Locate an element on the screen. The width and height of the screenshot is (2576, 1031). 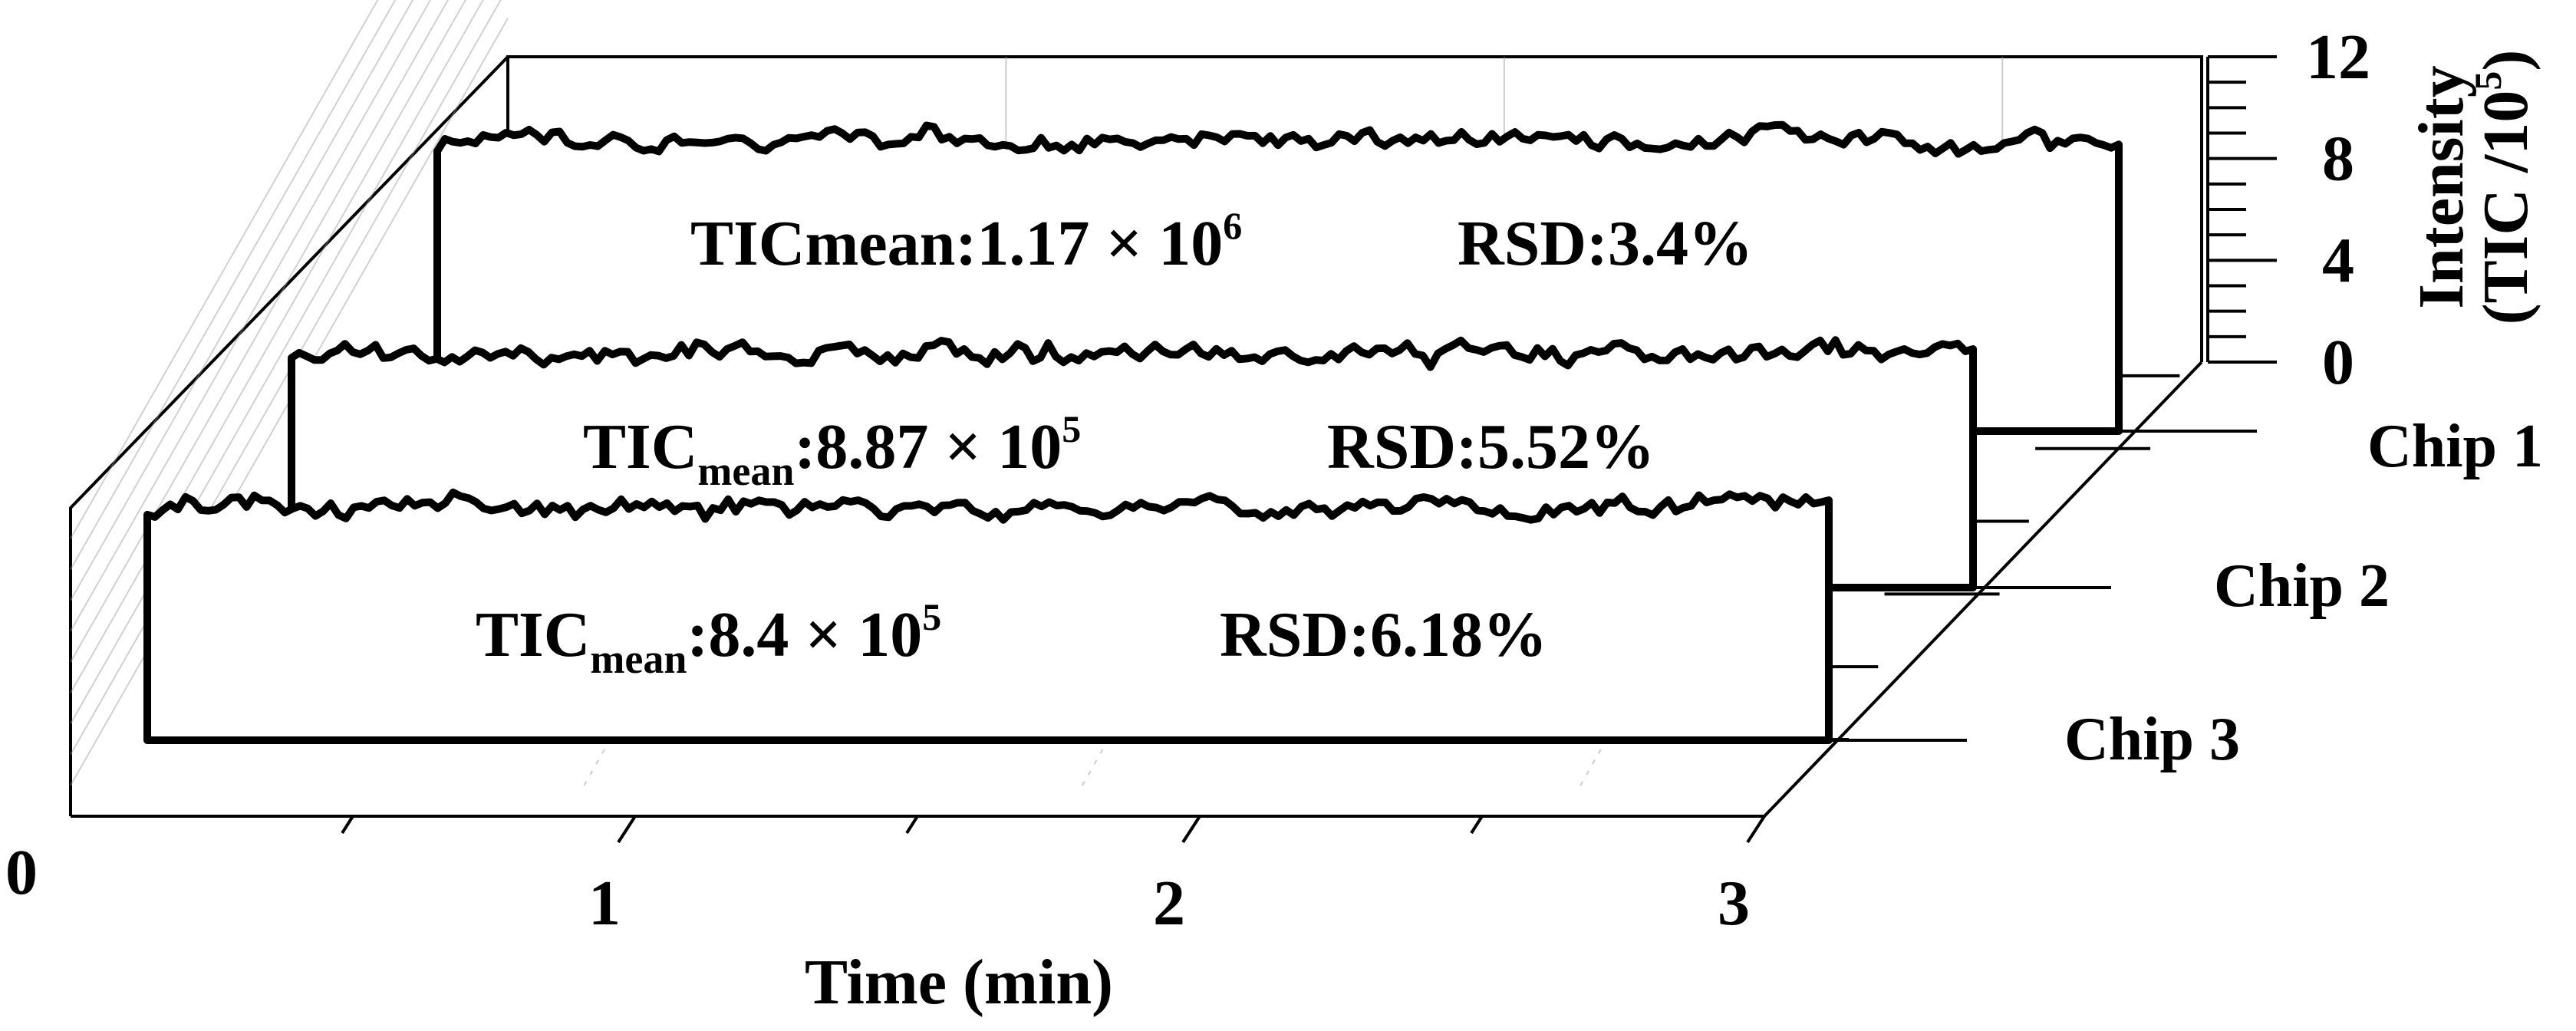
series-mean-label: TICmean:8.87 × 105 is located at coordinates (832, 450).